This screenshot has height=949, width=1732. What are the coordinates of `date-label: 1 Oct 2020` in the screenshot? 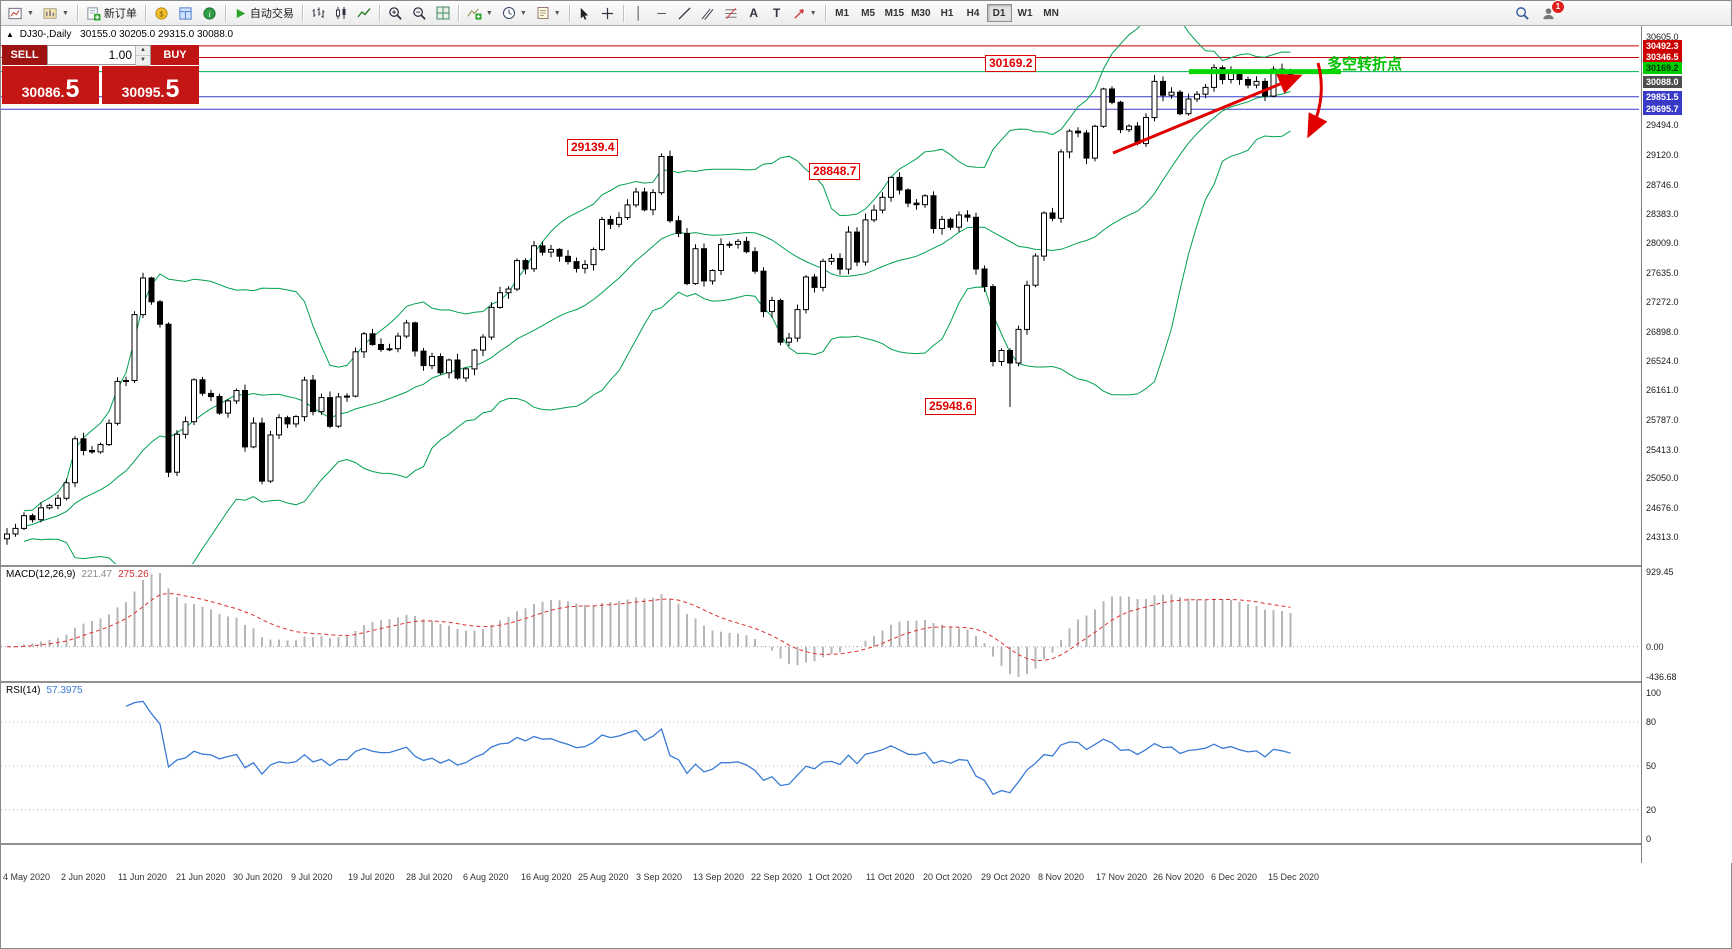 It's located at (830, 877).